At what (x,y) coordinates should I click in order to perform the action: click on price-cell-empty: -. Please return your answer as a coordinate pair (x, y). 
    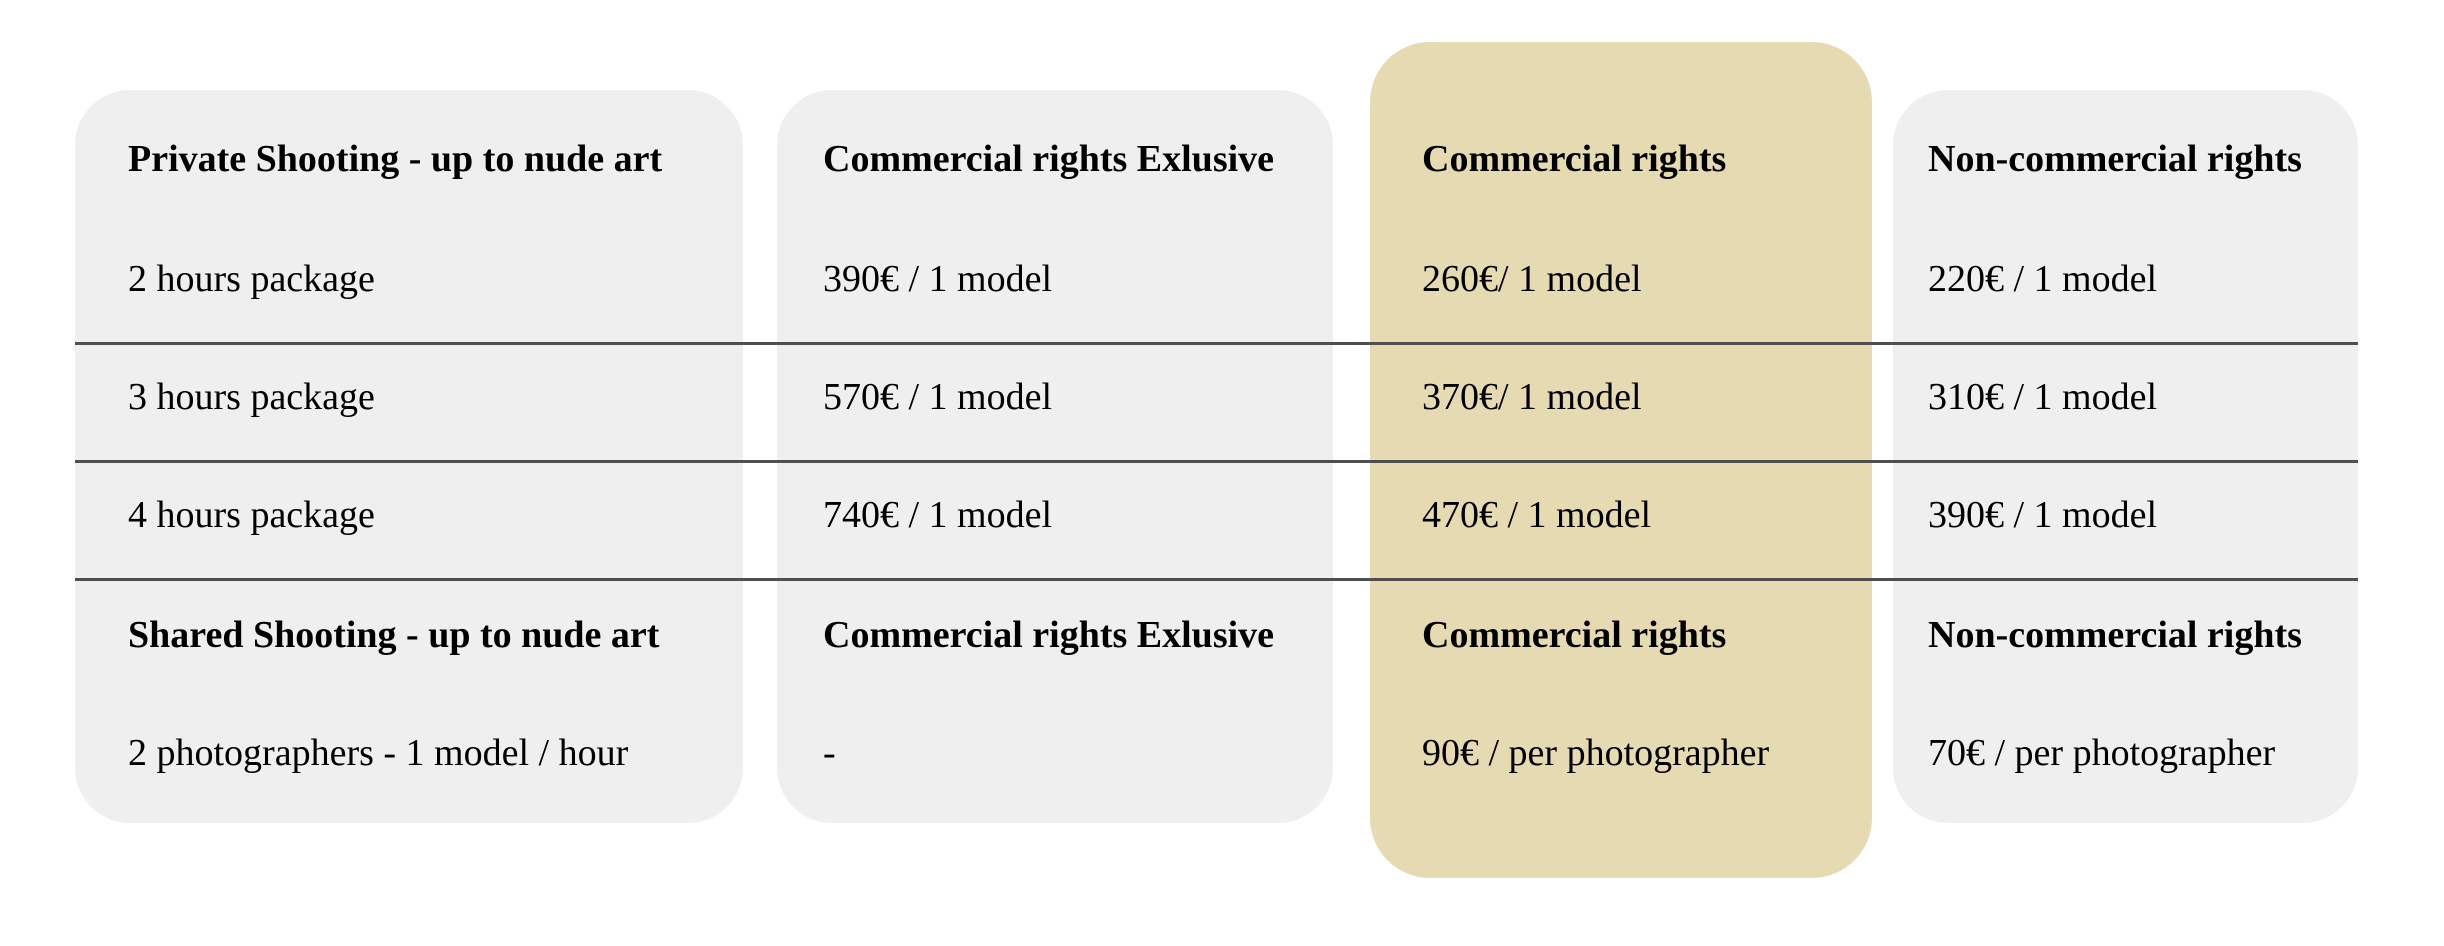
    Looking at the image, I should click on (829, 753).